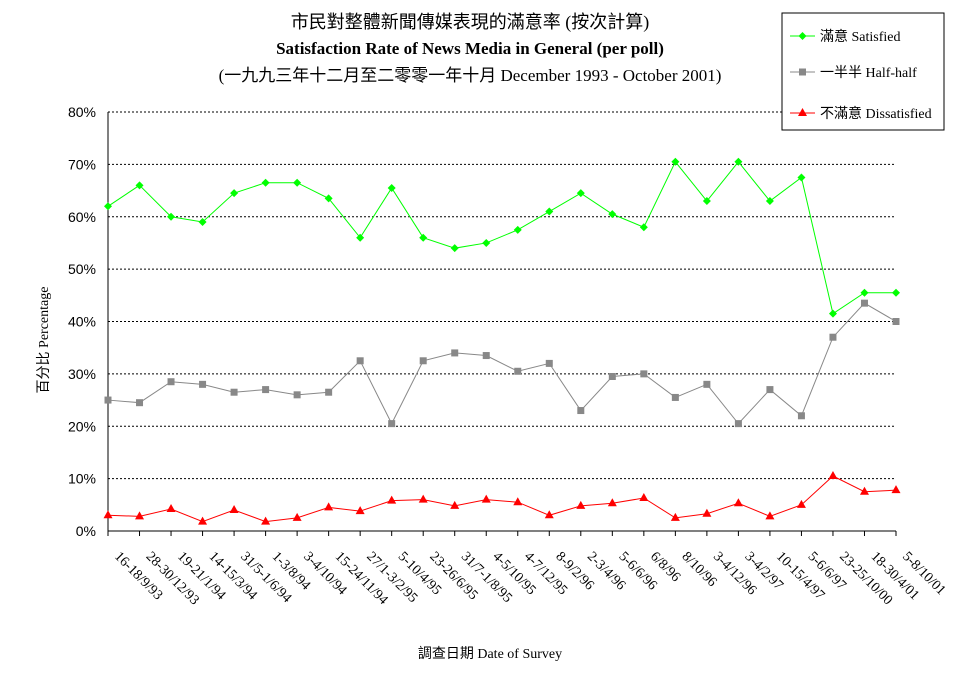 The width and height of the screenshot is (975, 680). I want to click on y-tick-label: 40%, so click(82, 322).